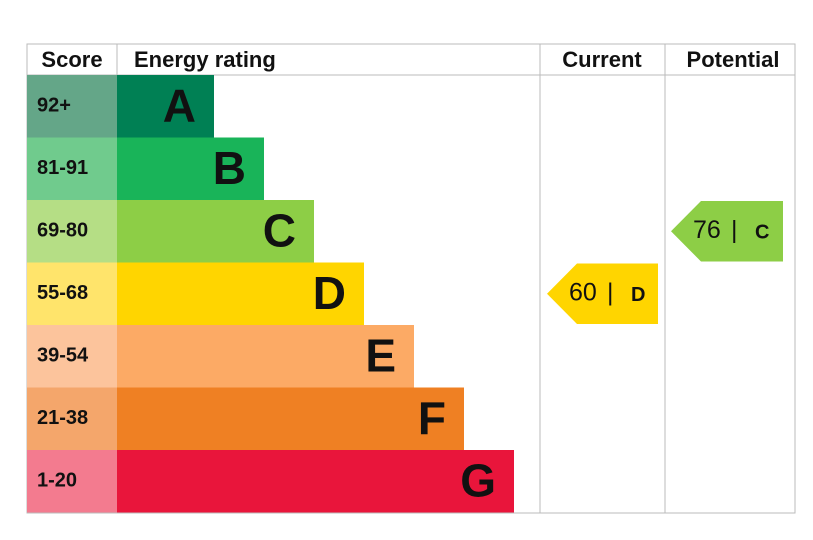  Describe the element at coordinates (62, 168) in the screenshot. I see `score-label: 81-91` at that location.